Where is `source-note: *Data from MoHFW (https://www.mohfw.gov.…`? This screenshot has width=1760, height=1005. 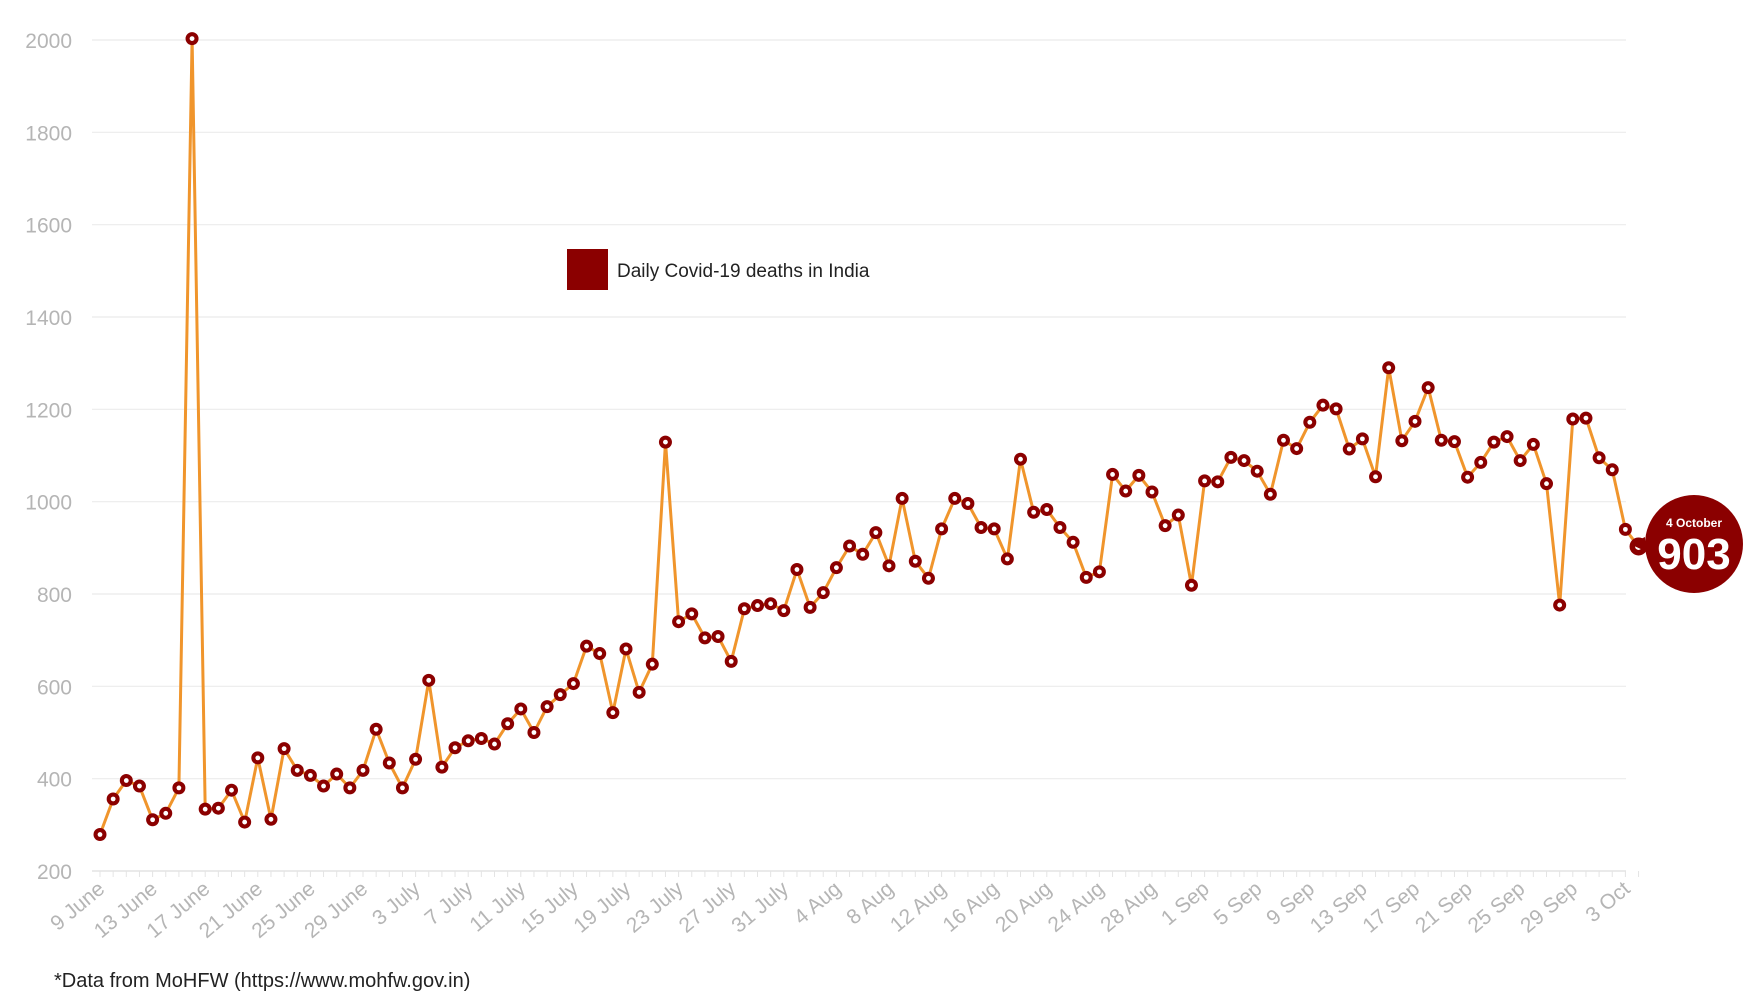
source-note: *Data from MoHFW (https://www.mohfw.gov.… is located at coordinates (262, 981).